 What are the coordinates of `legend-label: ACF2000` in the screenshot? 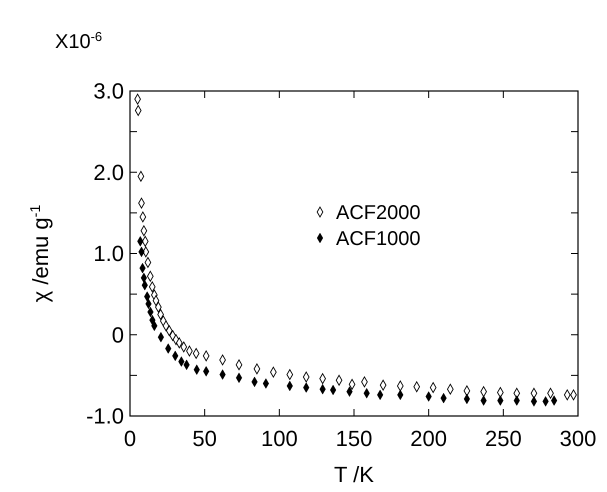 It's located at (378, 213).